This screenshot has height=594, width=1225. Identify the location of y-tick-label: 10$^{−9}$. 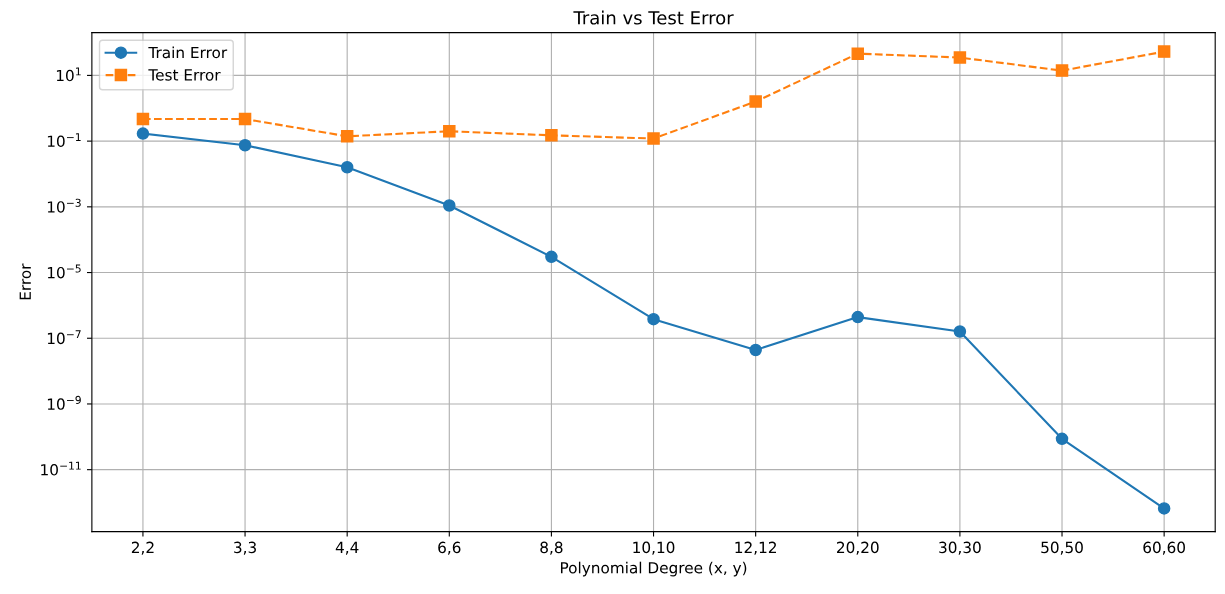
(64, 402).